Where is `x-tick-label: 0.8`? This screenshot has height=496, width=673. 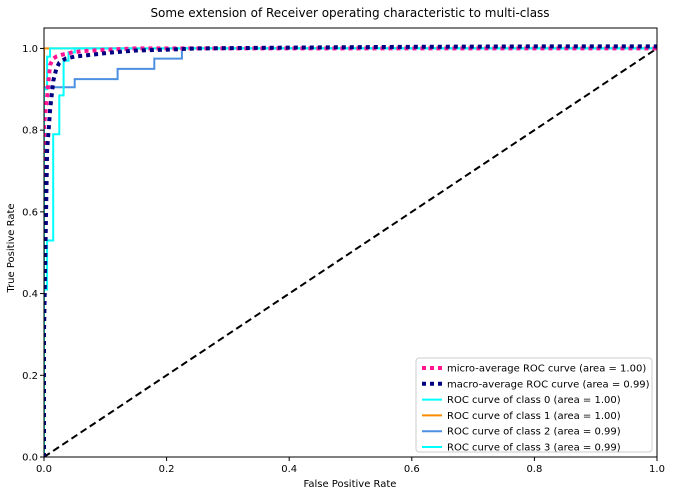
x-tick-label: 0.8 is located at coordinates (534, 469).